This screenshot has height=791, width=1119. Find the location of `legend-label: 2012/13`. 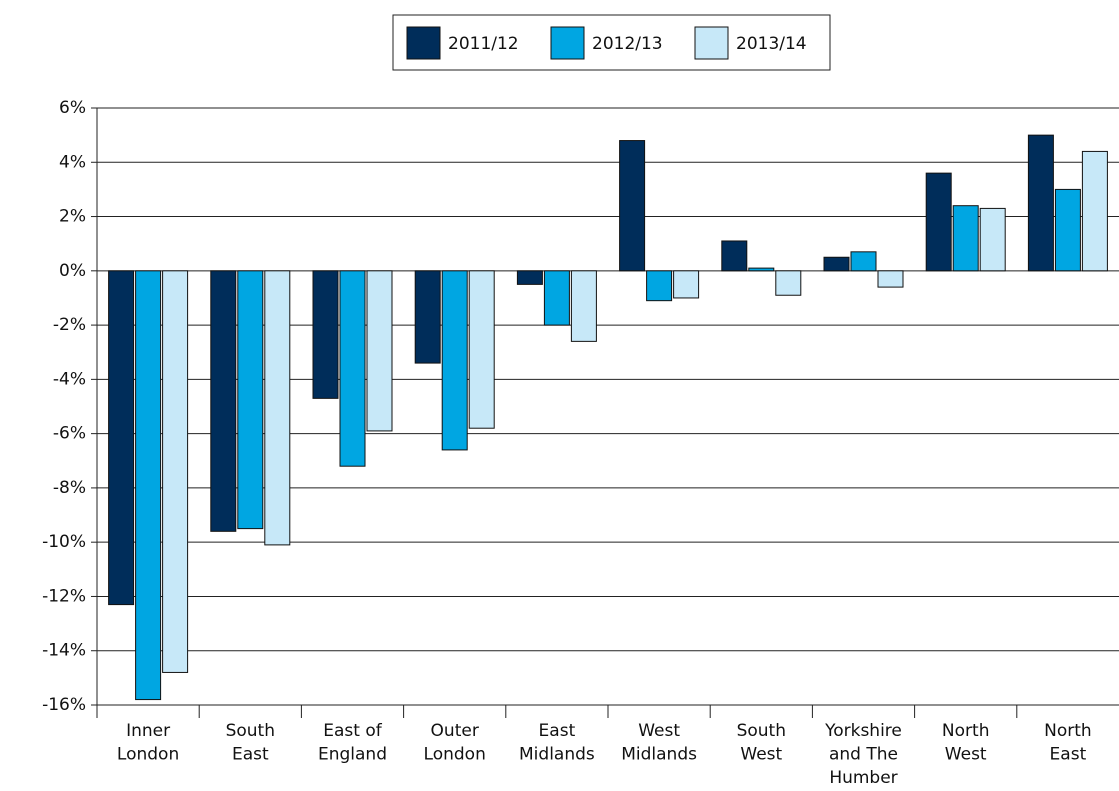

legend-label: 2012/13 is located at coordinates (627, 44).